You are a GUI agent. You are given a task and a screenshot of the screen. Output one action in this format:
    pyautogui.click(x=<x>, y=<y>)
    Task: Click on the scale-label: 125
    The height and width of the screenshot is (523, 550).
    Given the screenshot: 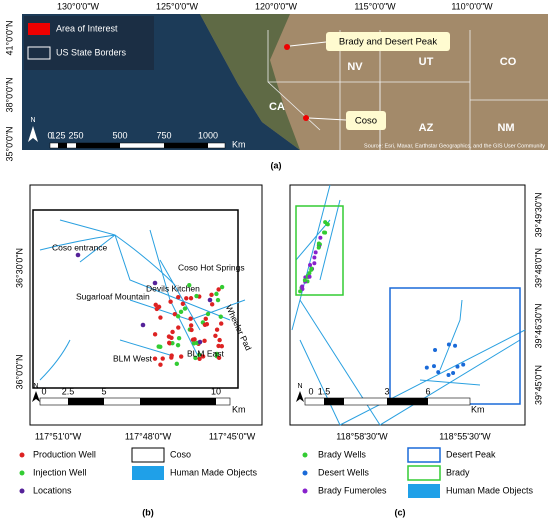 What is the action you would take?
    pyautogui.click(x=57, y=135)
    